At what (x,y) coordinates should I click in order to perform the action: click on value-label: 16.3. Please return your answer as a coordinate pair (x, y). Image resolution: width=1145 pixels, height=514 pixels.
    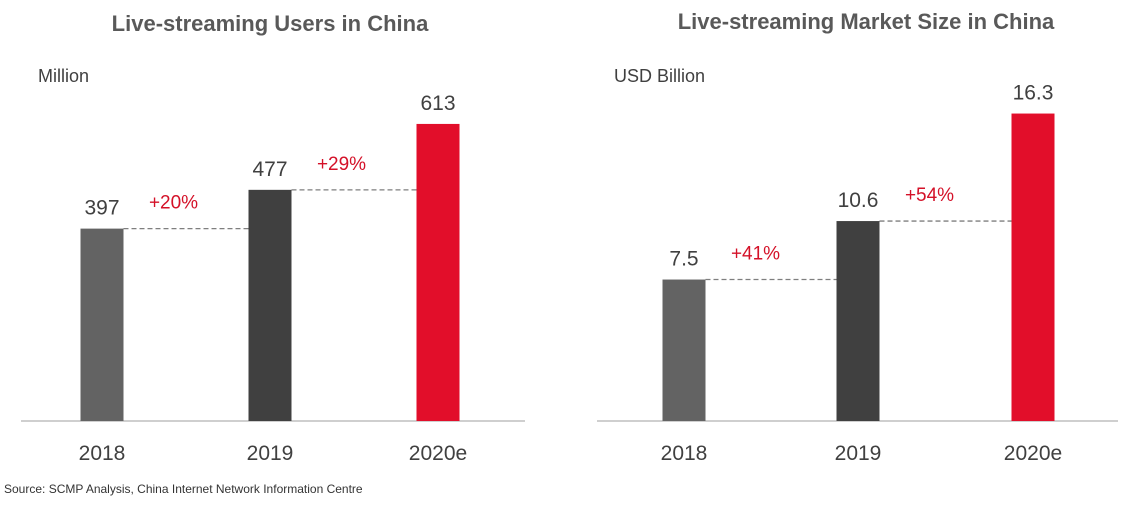
    Looking at the image, I should click on (1033, 93).